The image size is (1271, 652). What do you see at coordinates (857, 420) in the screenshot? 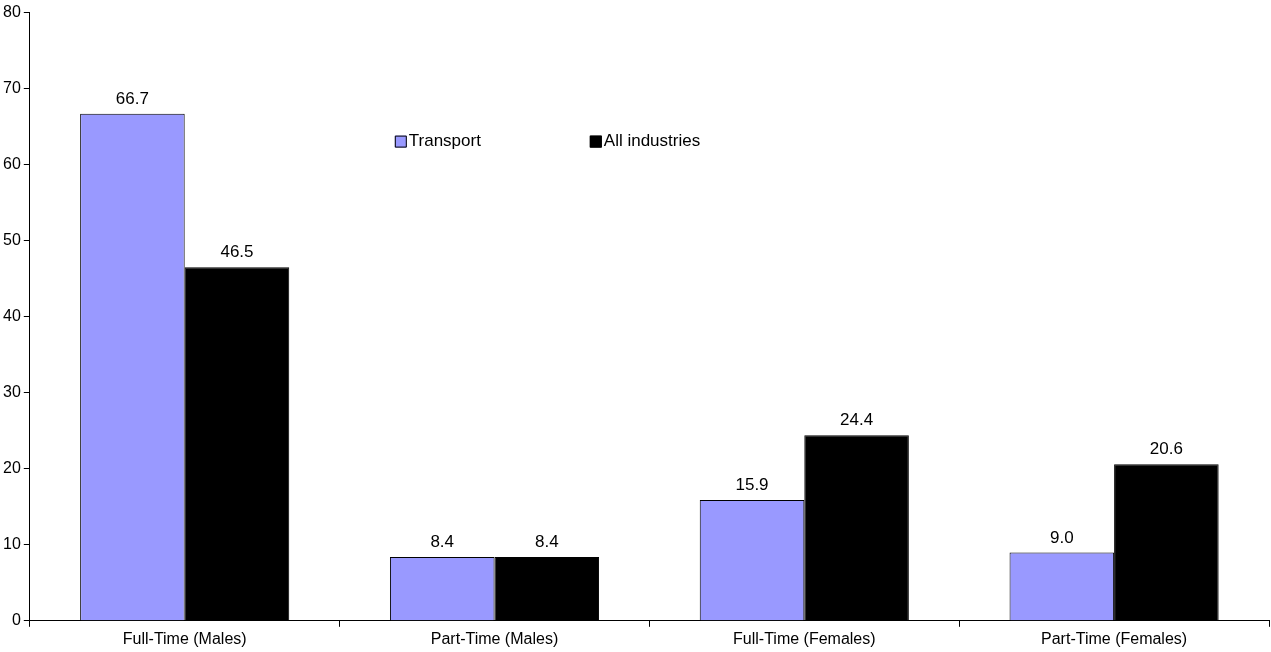
I see `data-label: 24.4` at bounding box center [857, 420].